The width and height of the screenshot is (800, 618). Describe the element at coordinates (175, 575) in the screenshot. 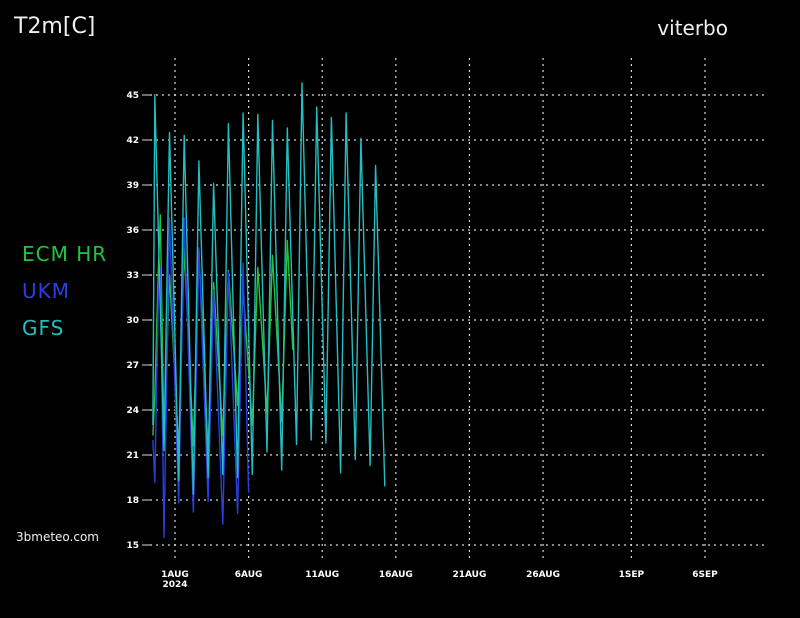

I see `x-tick-label: 1AUG` at that location.